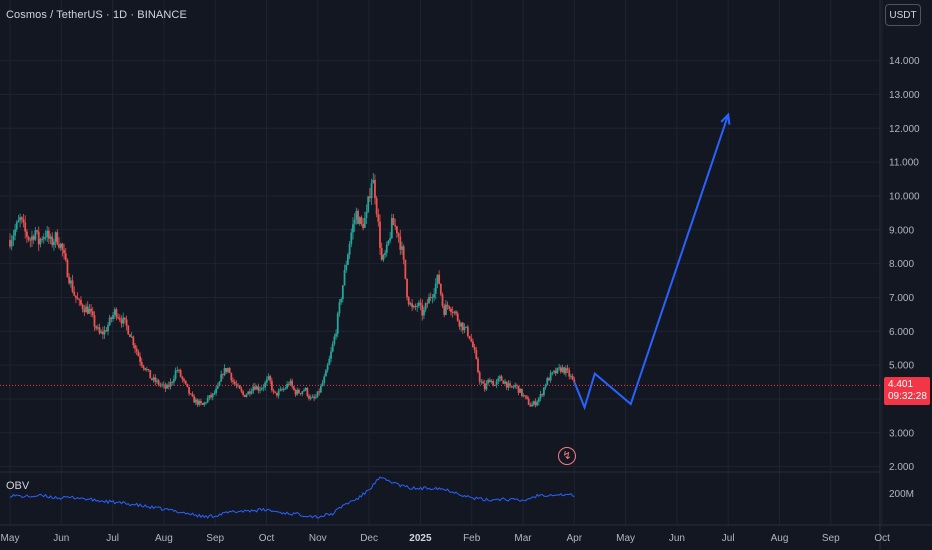 The image size is (932, 550). I want to click on time-tick-label: Aug, so click(164, 538).